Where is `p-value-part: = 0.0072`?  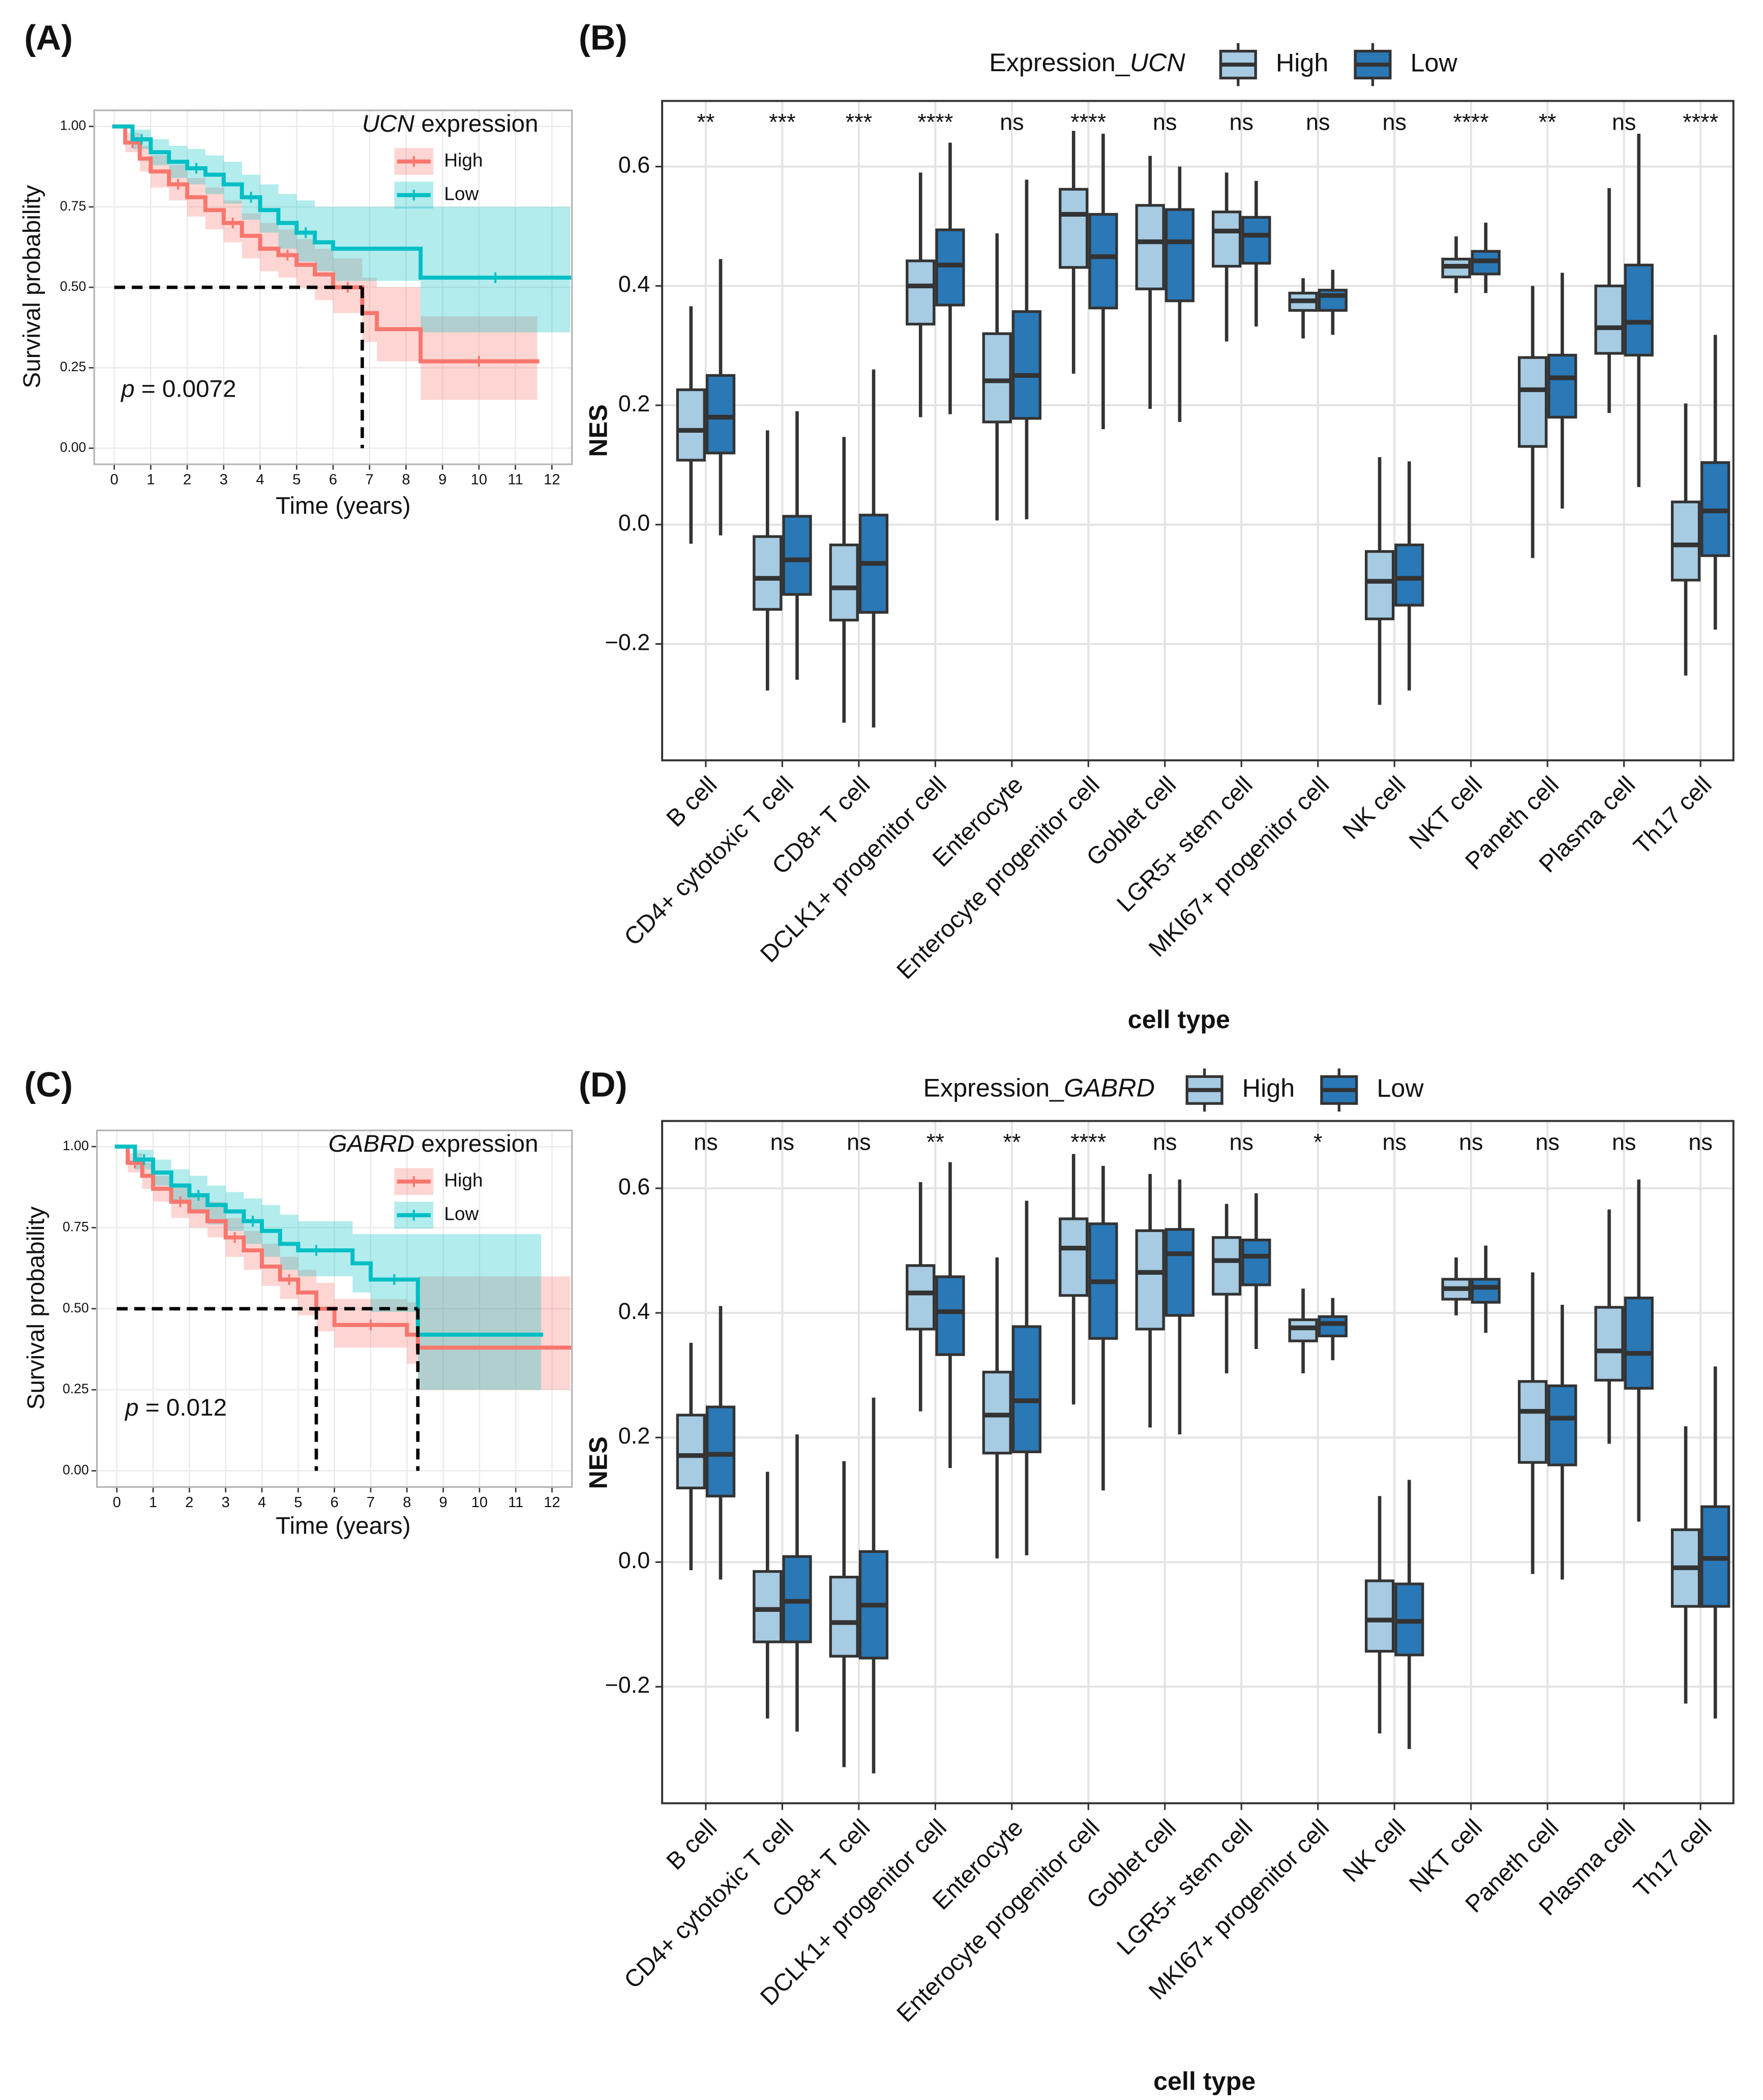
p-value-part: = 0.0072 is located at coordinates (188, 388).